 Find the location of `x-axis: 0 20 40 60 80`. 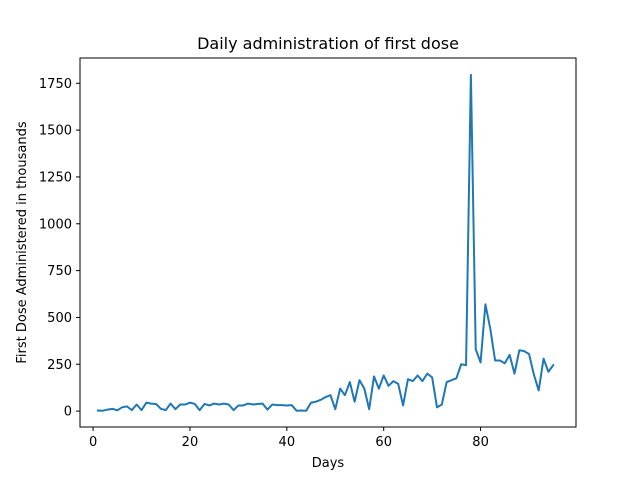

x-axis: 0 20 40 60 80 is located at coordinates (289, 438).